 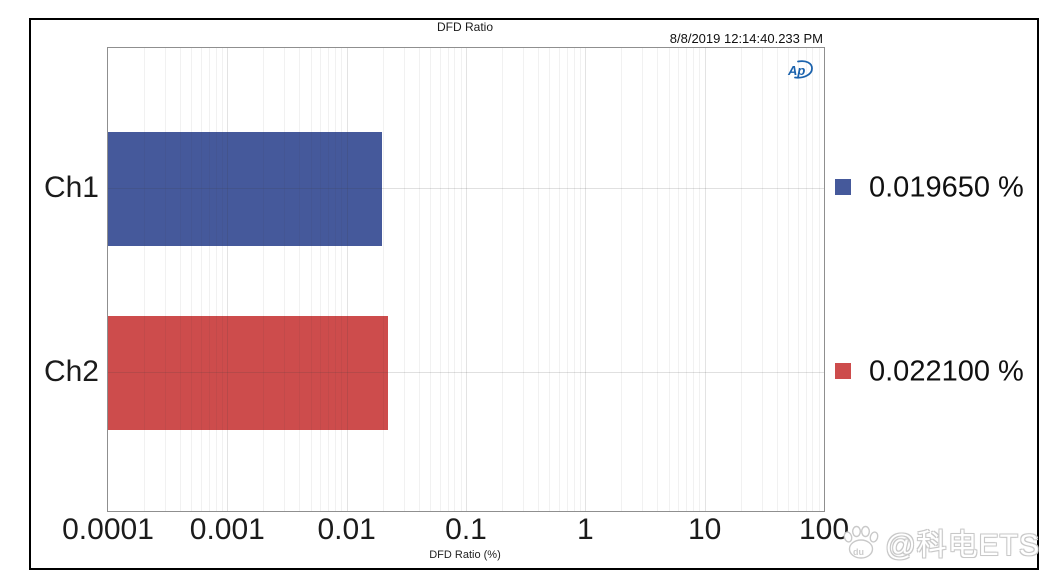 I want to click on x-tick-label: 1, so click(x=585, y=529).